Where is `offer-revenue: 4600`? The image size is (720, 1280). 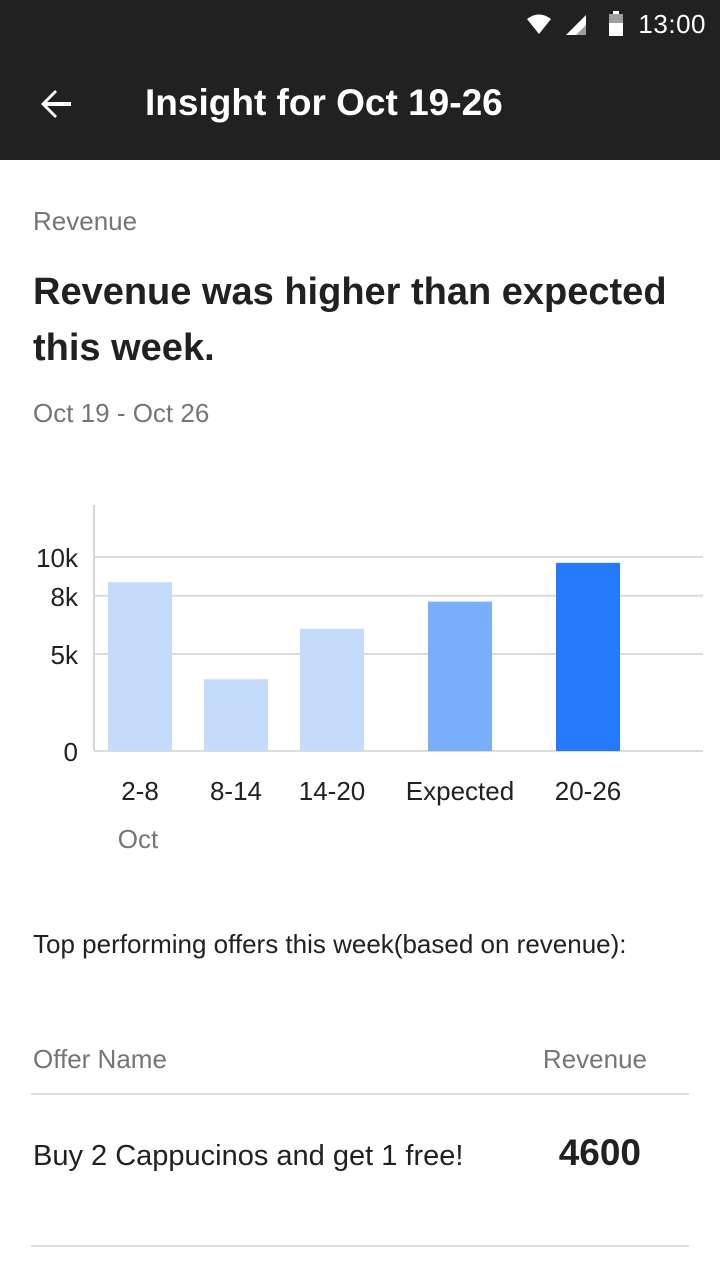
offer-revenue: 4600 is located at coordinates (599, 1152).